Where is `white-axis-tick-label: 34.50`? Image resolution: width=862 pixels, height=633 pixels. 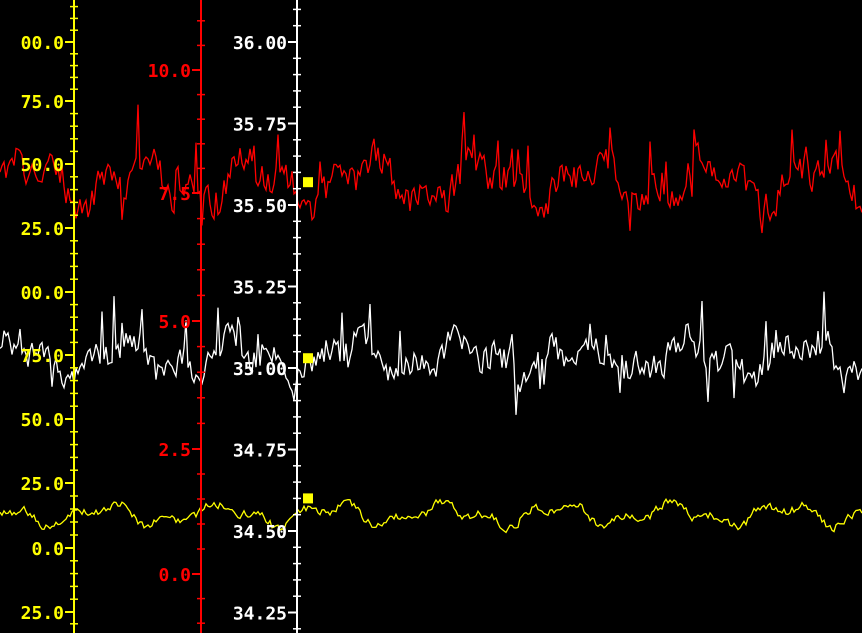 white-axis-tick-label: 34.50 is located at coordinates (260, 532).